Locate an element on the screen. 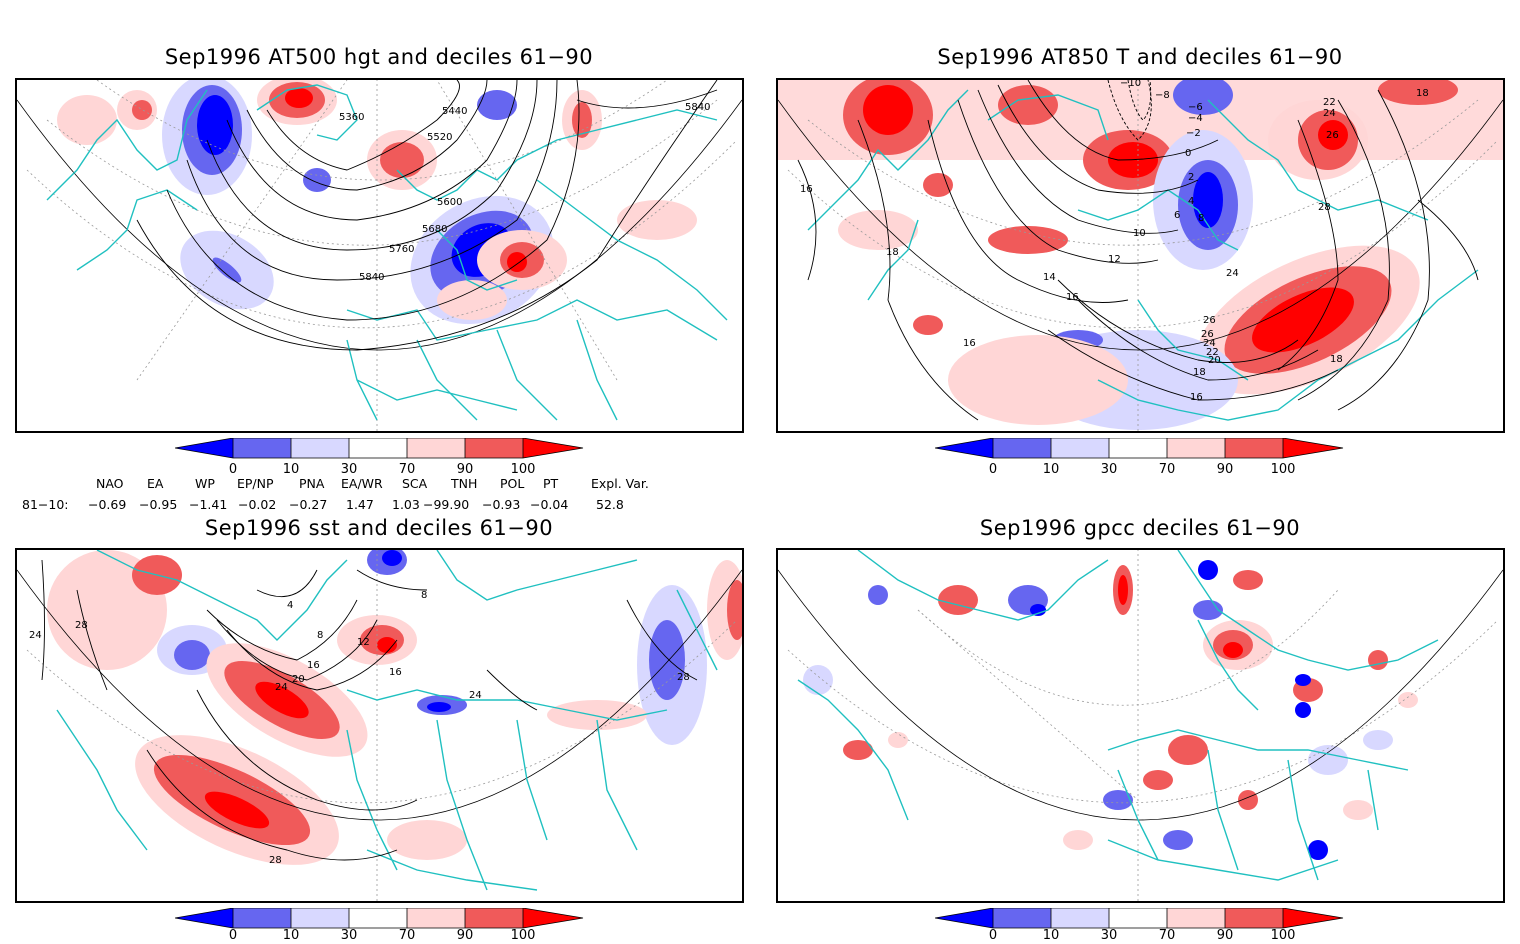 This screenshot has width=1520, height=944. svg-text: 12 is located at coordinates (363, 642).